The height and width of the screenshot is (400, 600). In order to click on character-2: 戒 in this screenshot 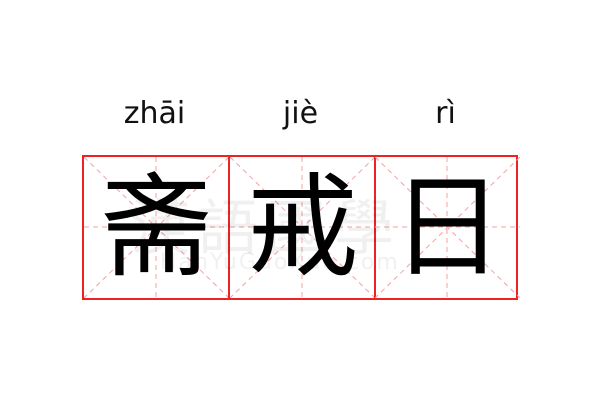, I will do `click(302, 227)`.